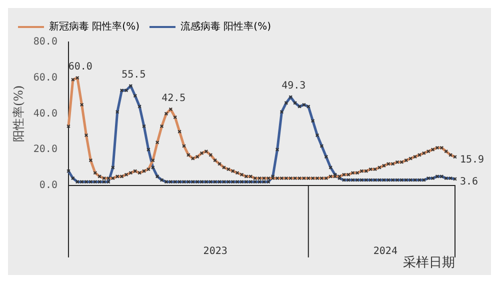 Image resolution: width=499 pixels, height=283 pixels. What do you see at coordinates (472, 160) in the screenshot?
I see `data-label: 15.9` at bounding box center [472, 160].